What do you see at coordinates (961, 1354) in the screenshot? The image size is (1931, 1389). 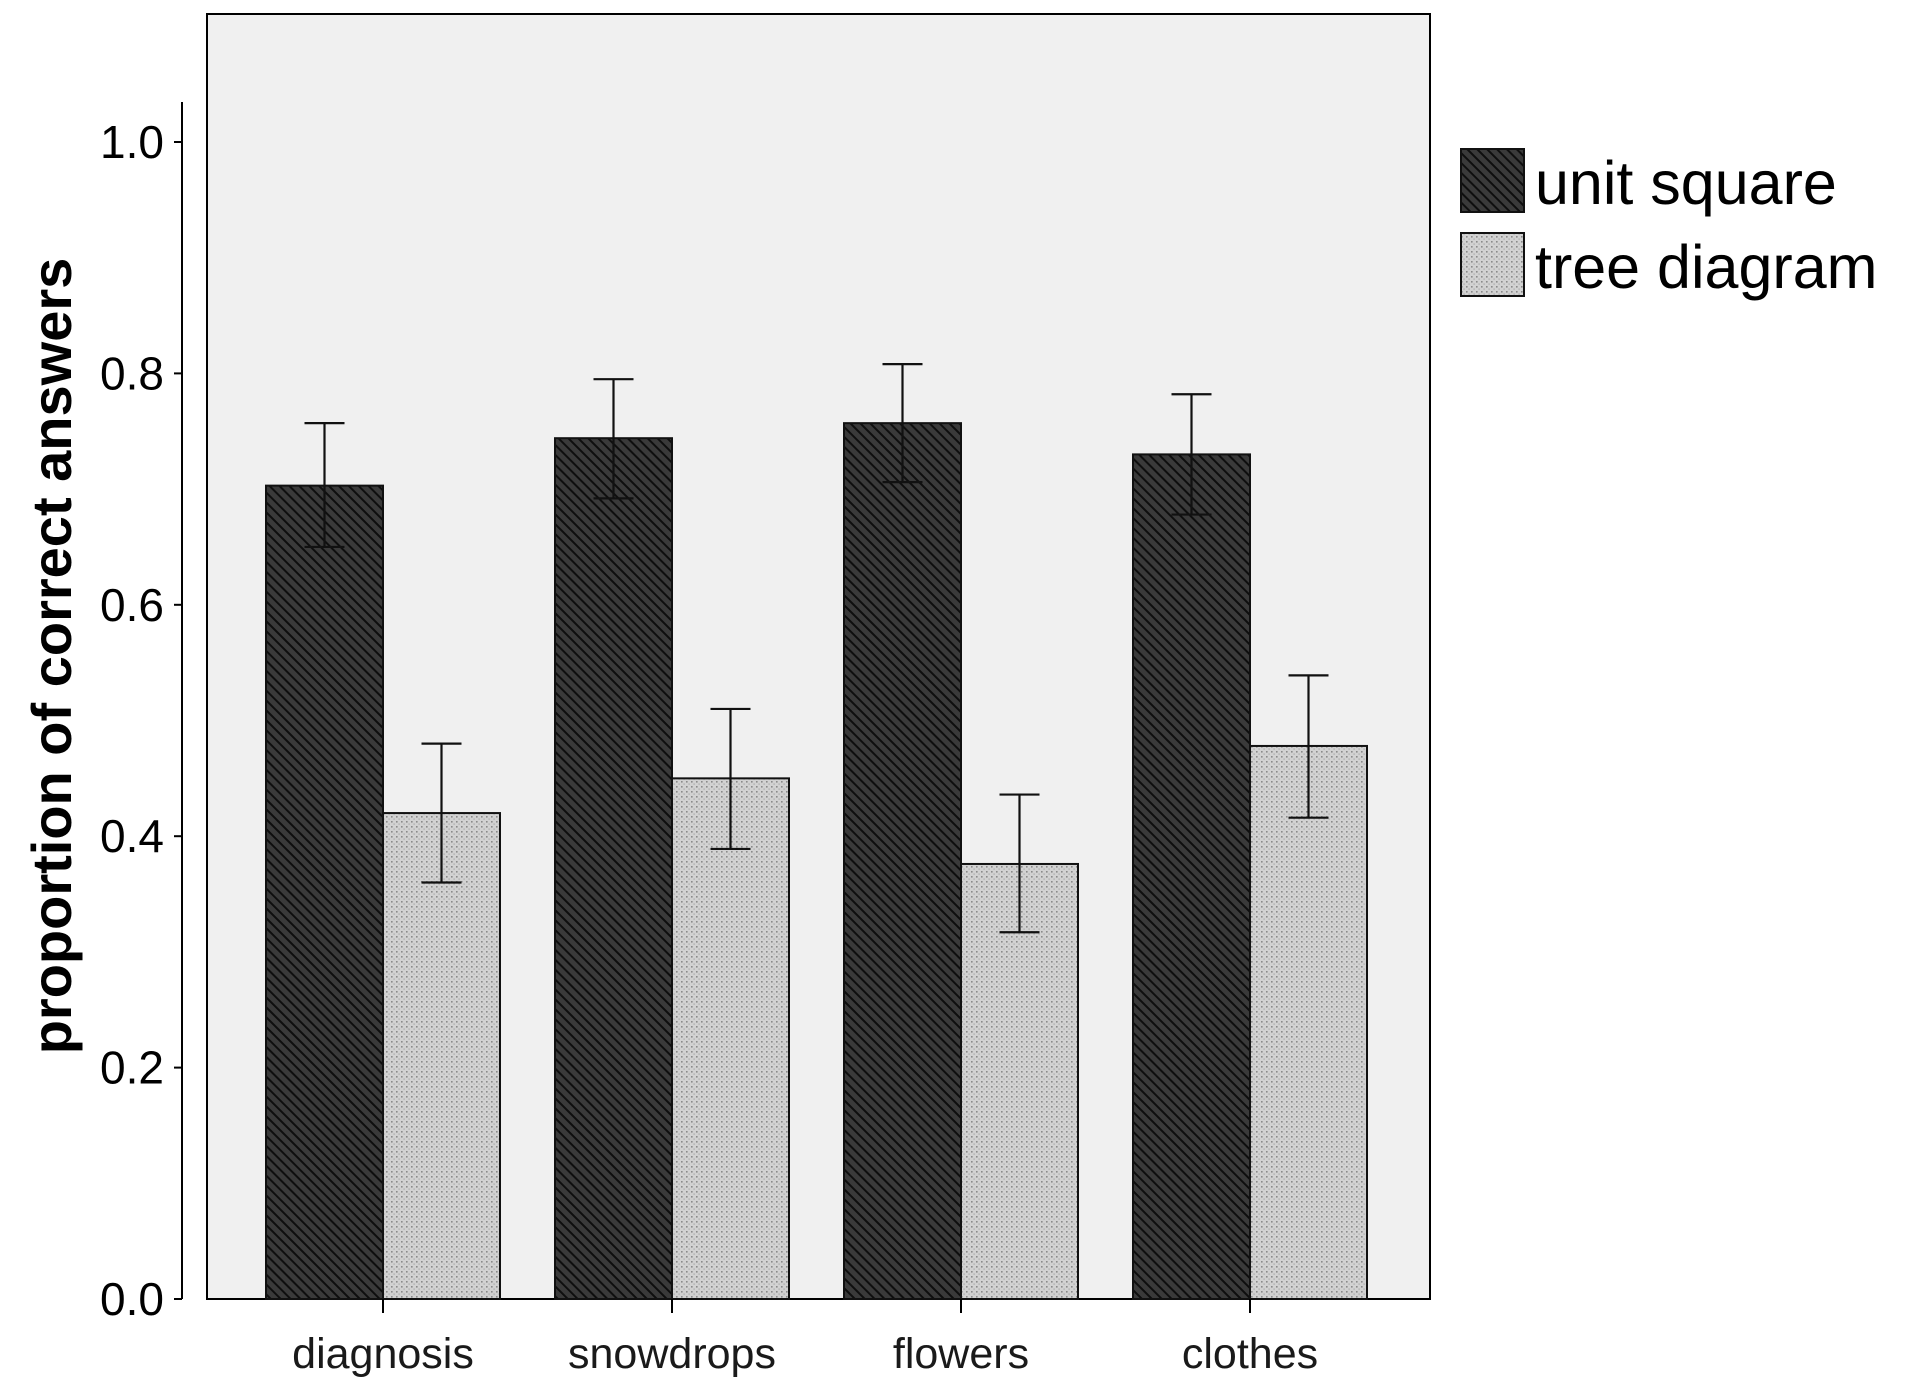 I see `x-tick-label-flowers: flowers` at bounding box center [961, 1354].